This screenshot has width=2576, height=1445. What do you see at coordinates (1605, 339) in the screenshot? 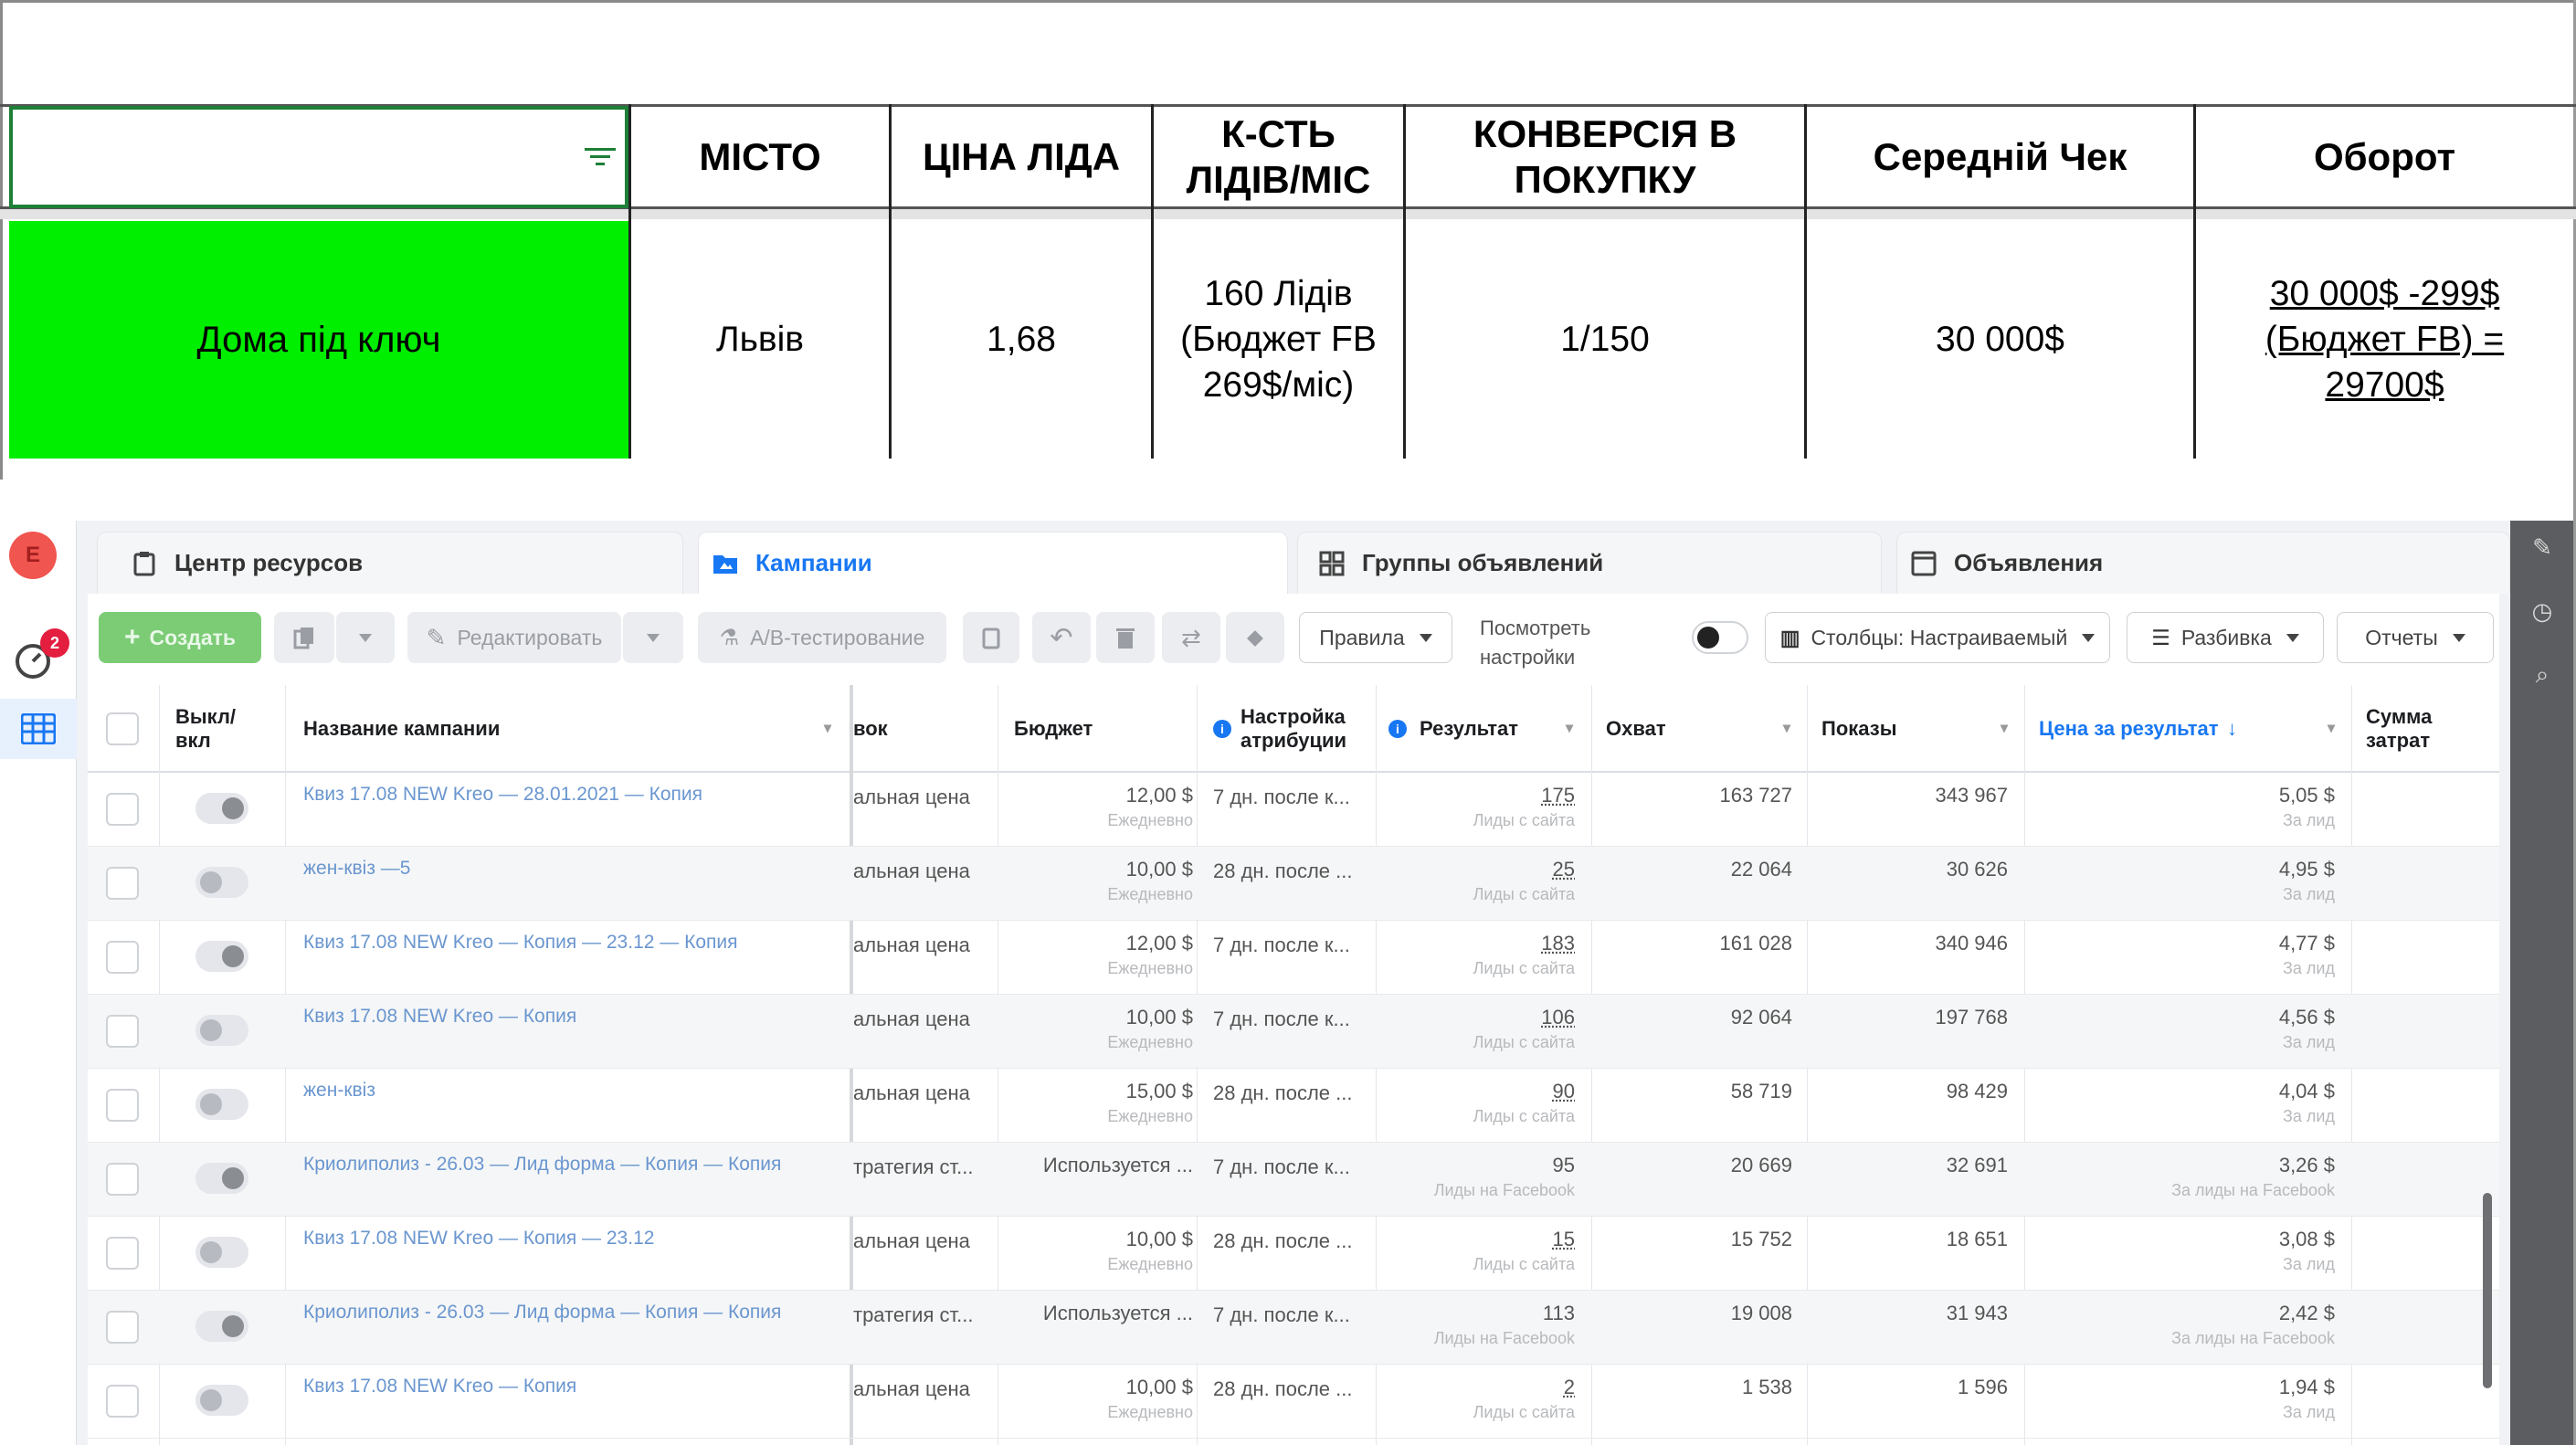
I see `conversion-cell: 1/150` at bounding box center [1605, 339].